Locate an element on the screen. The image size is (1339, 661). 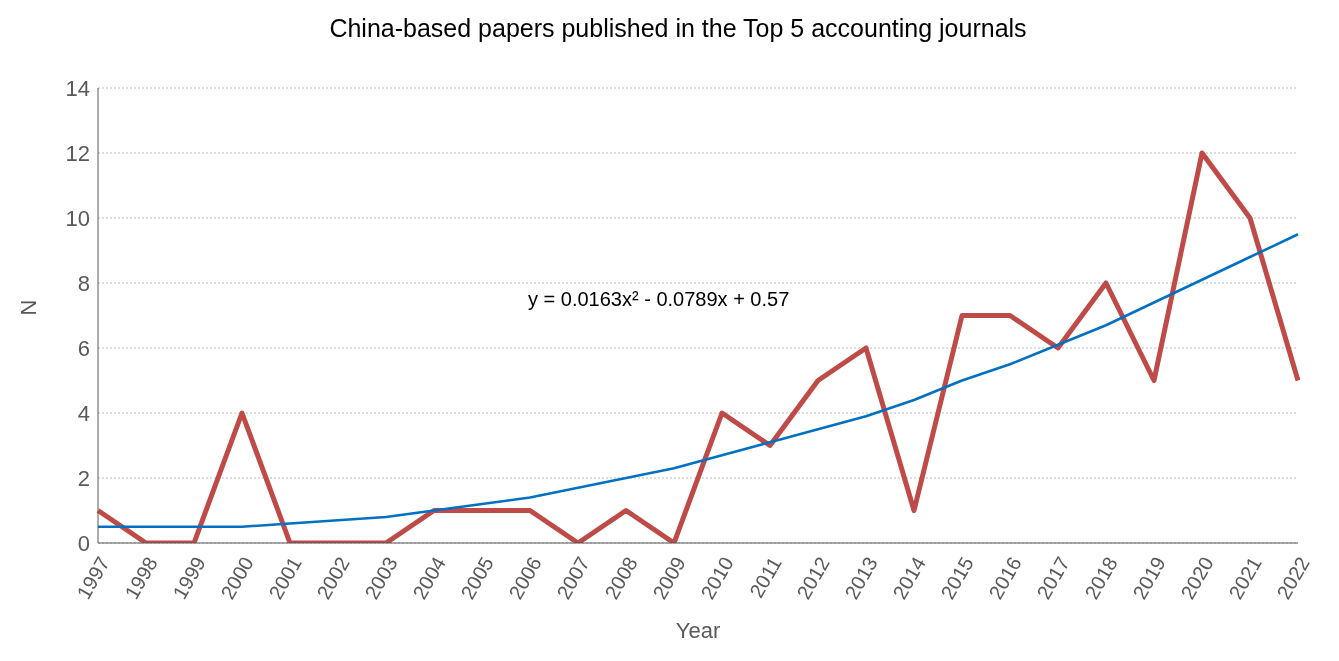
x-axis-title: Year is located at coordinates (698, 630).